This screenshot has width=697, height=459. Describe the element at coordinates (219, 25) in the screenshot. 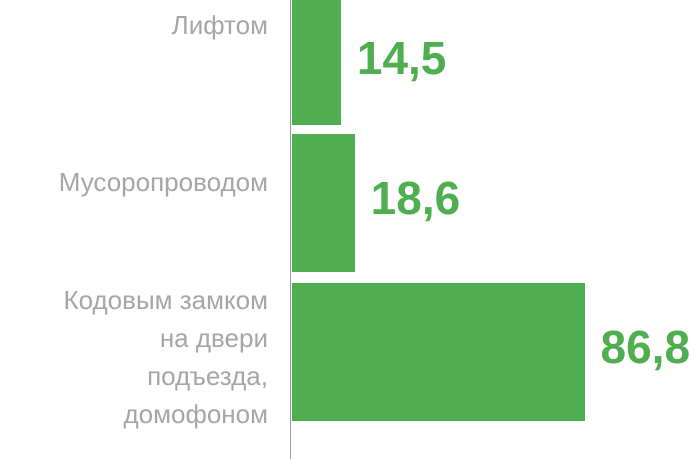

I see `category-label: Лифтом` at that location.